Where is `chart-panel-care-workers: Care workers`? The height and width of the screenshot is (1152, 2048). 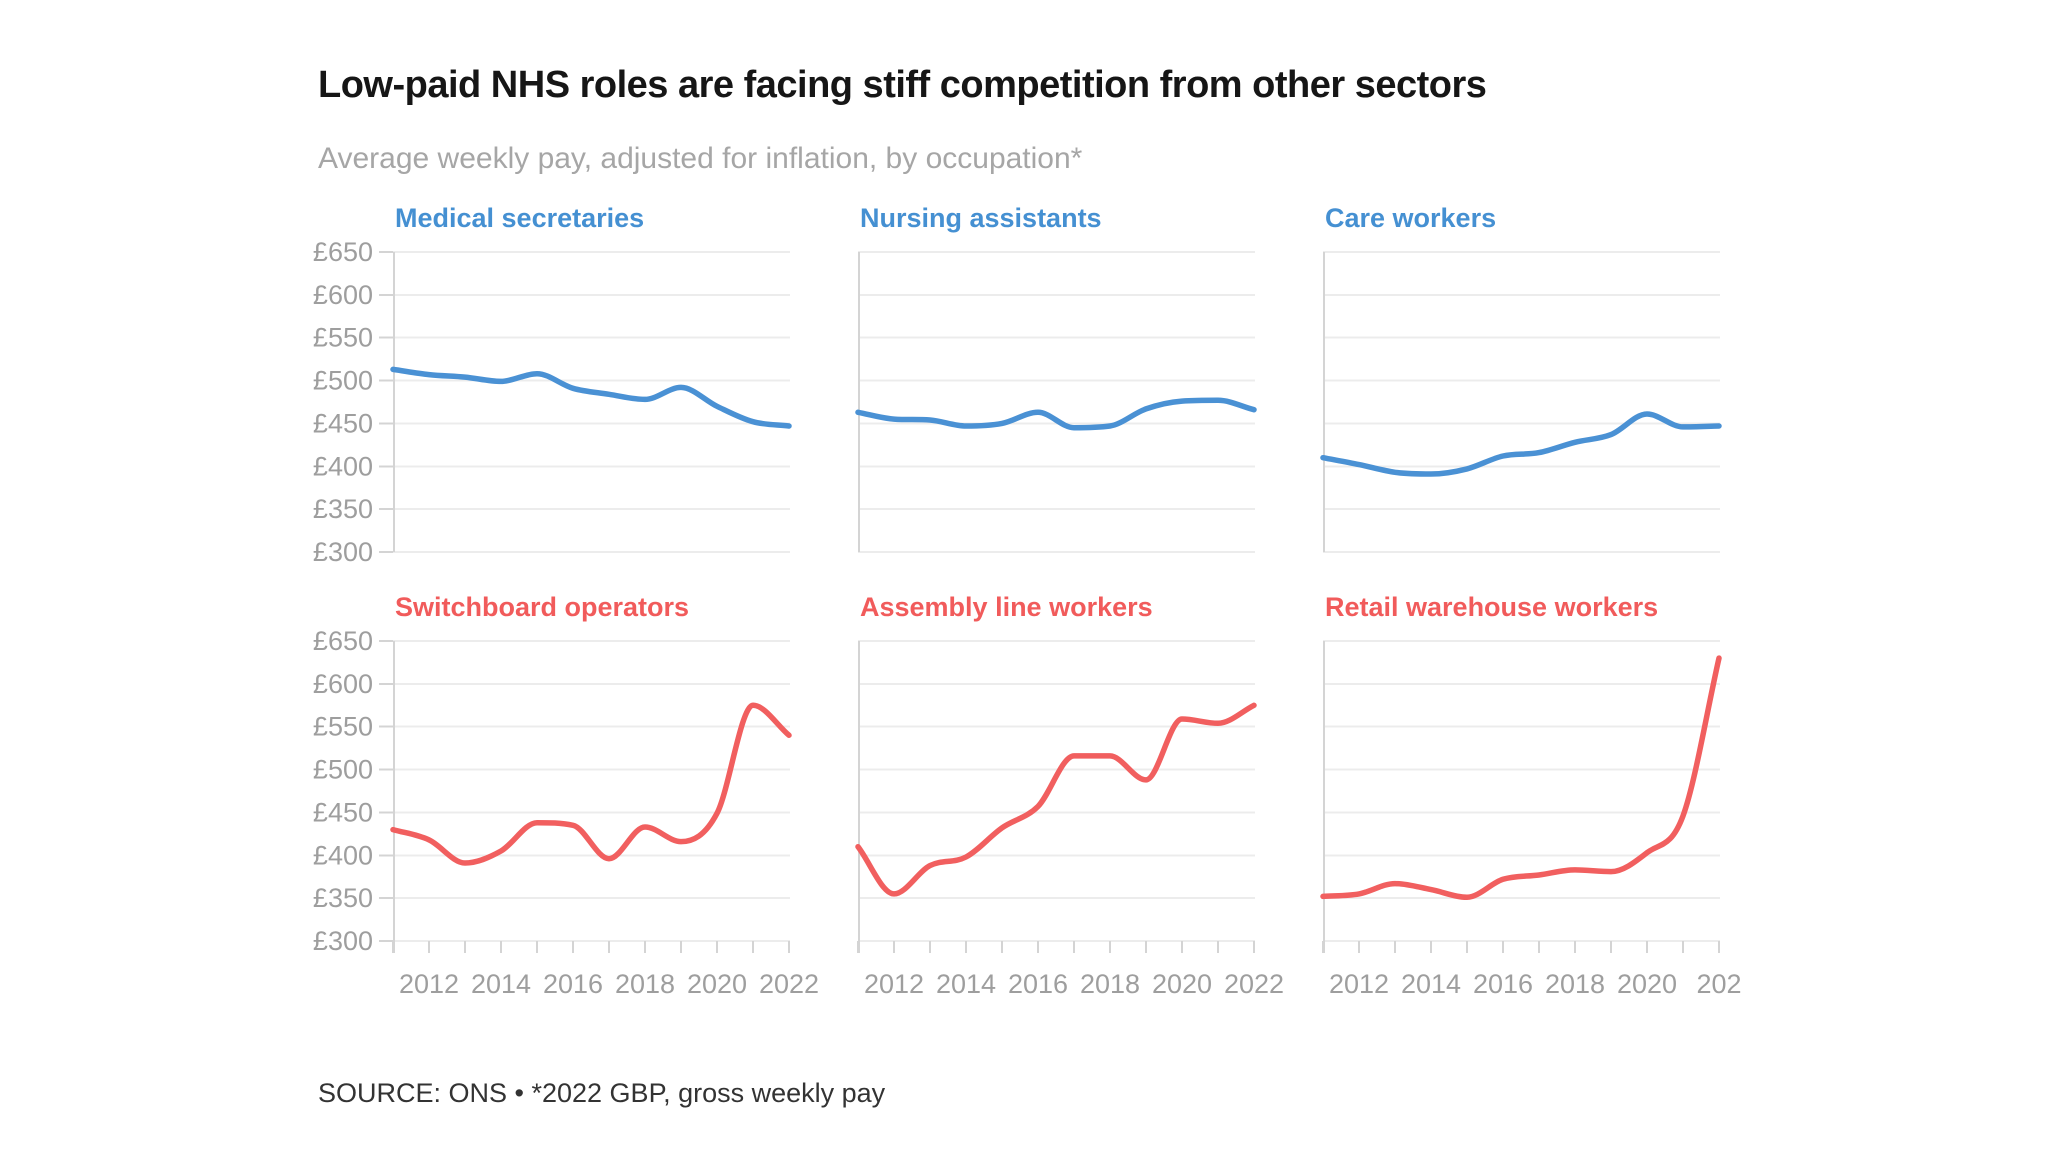
chart-panel-care-workers: Care workers is located at coordinates (1521, 437).